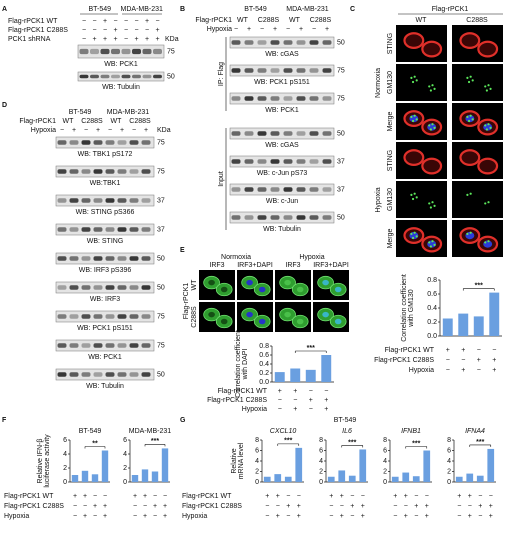 The height and width of the screenshot is (538, 520). What do you see at coordinates (475, 431) in the screenshot?
I see `chart-title: IFNA4` at bounding box center [475, 431].